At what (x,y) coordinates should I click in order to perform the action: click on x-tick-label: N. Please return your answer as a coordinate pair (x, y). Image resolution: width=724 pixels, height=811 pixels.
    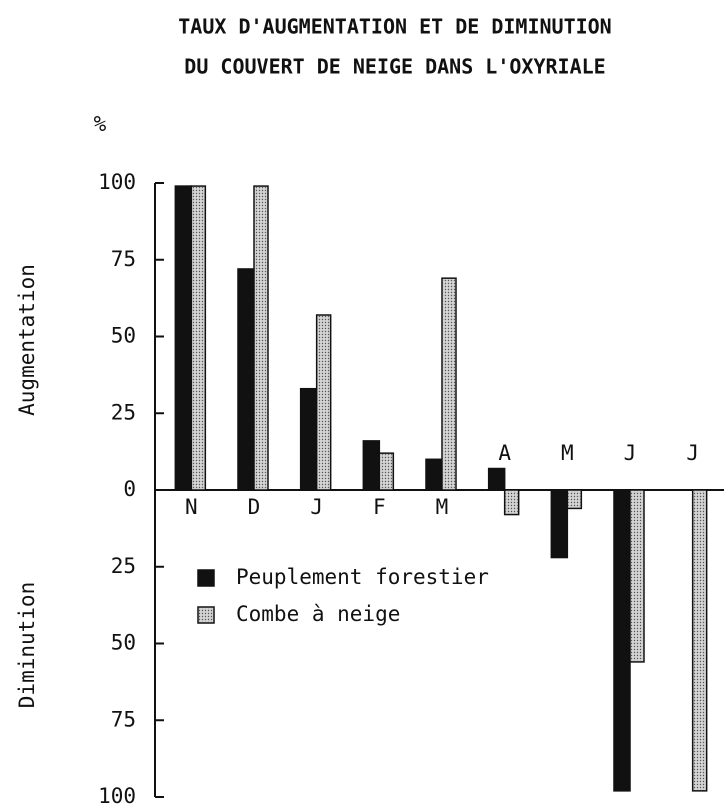
    Looking at the image, I should click on (191, 507).